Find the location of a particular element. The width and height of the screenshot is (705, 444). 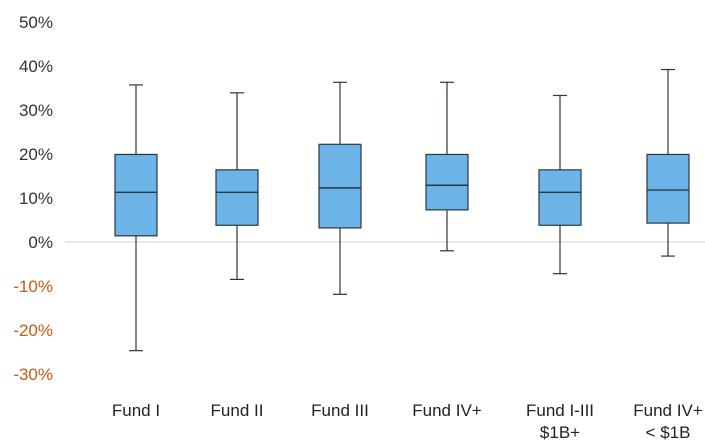

category-label: Fund I is located at coordinates (136, 410).